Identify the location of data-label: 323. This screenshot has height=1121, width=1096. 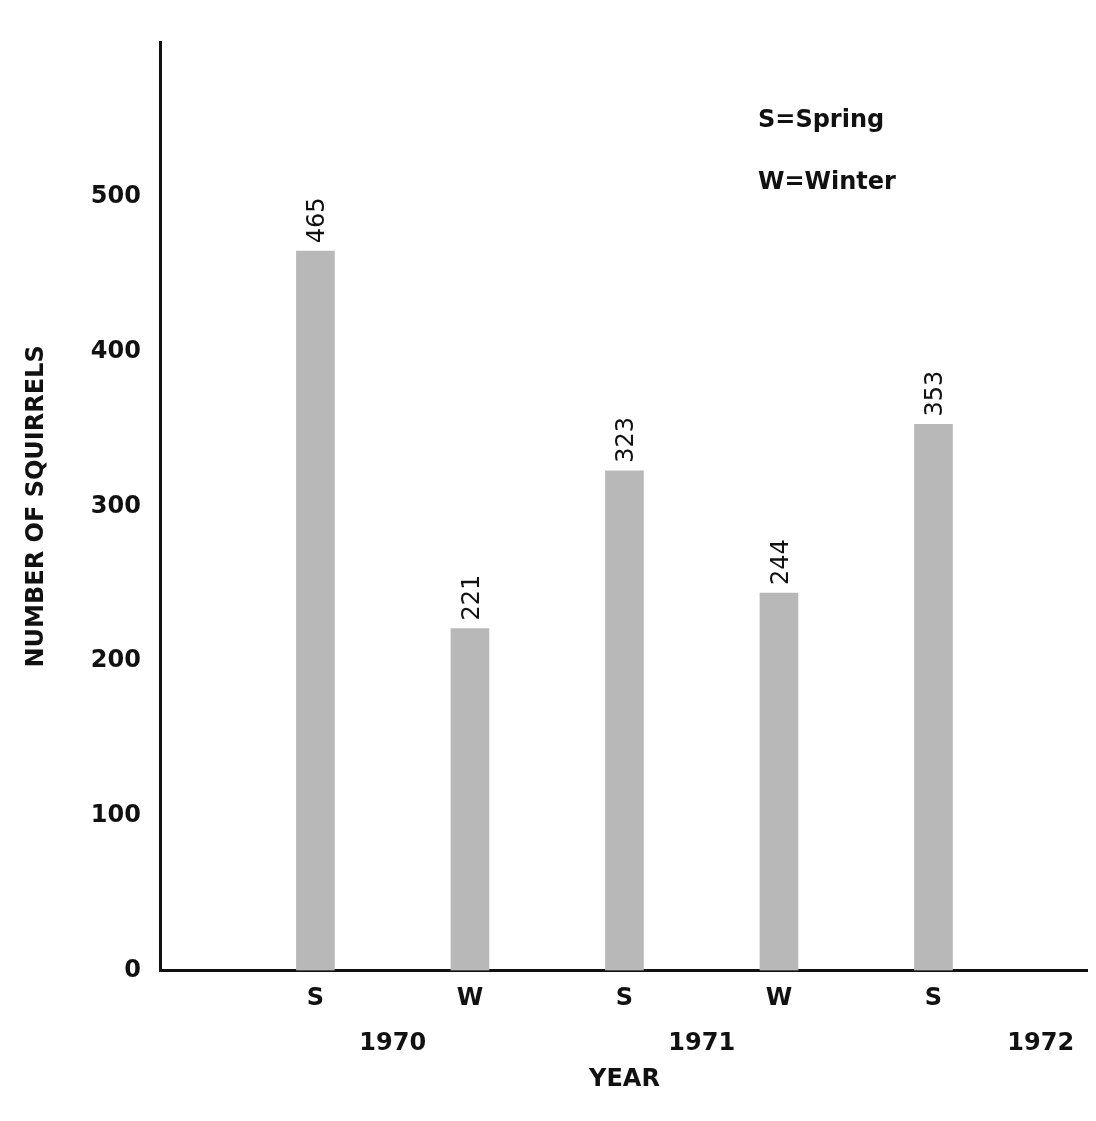
(625, 440).